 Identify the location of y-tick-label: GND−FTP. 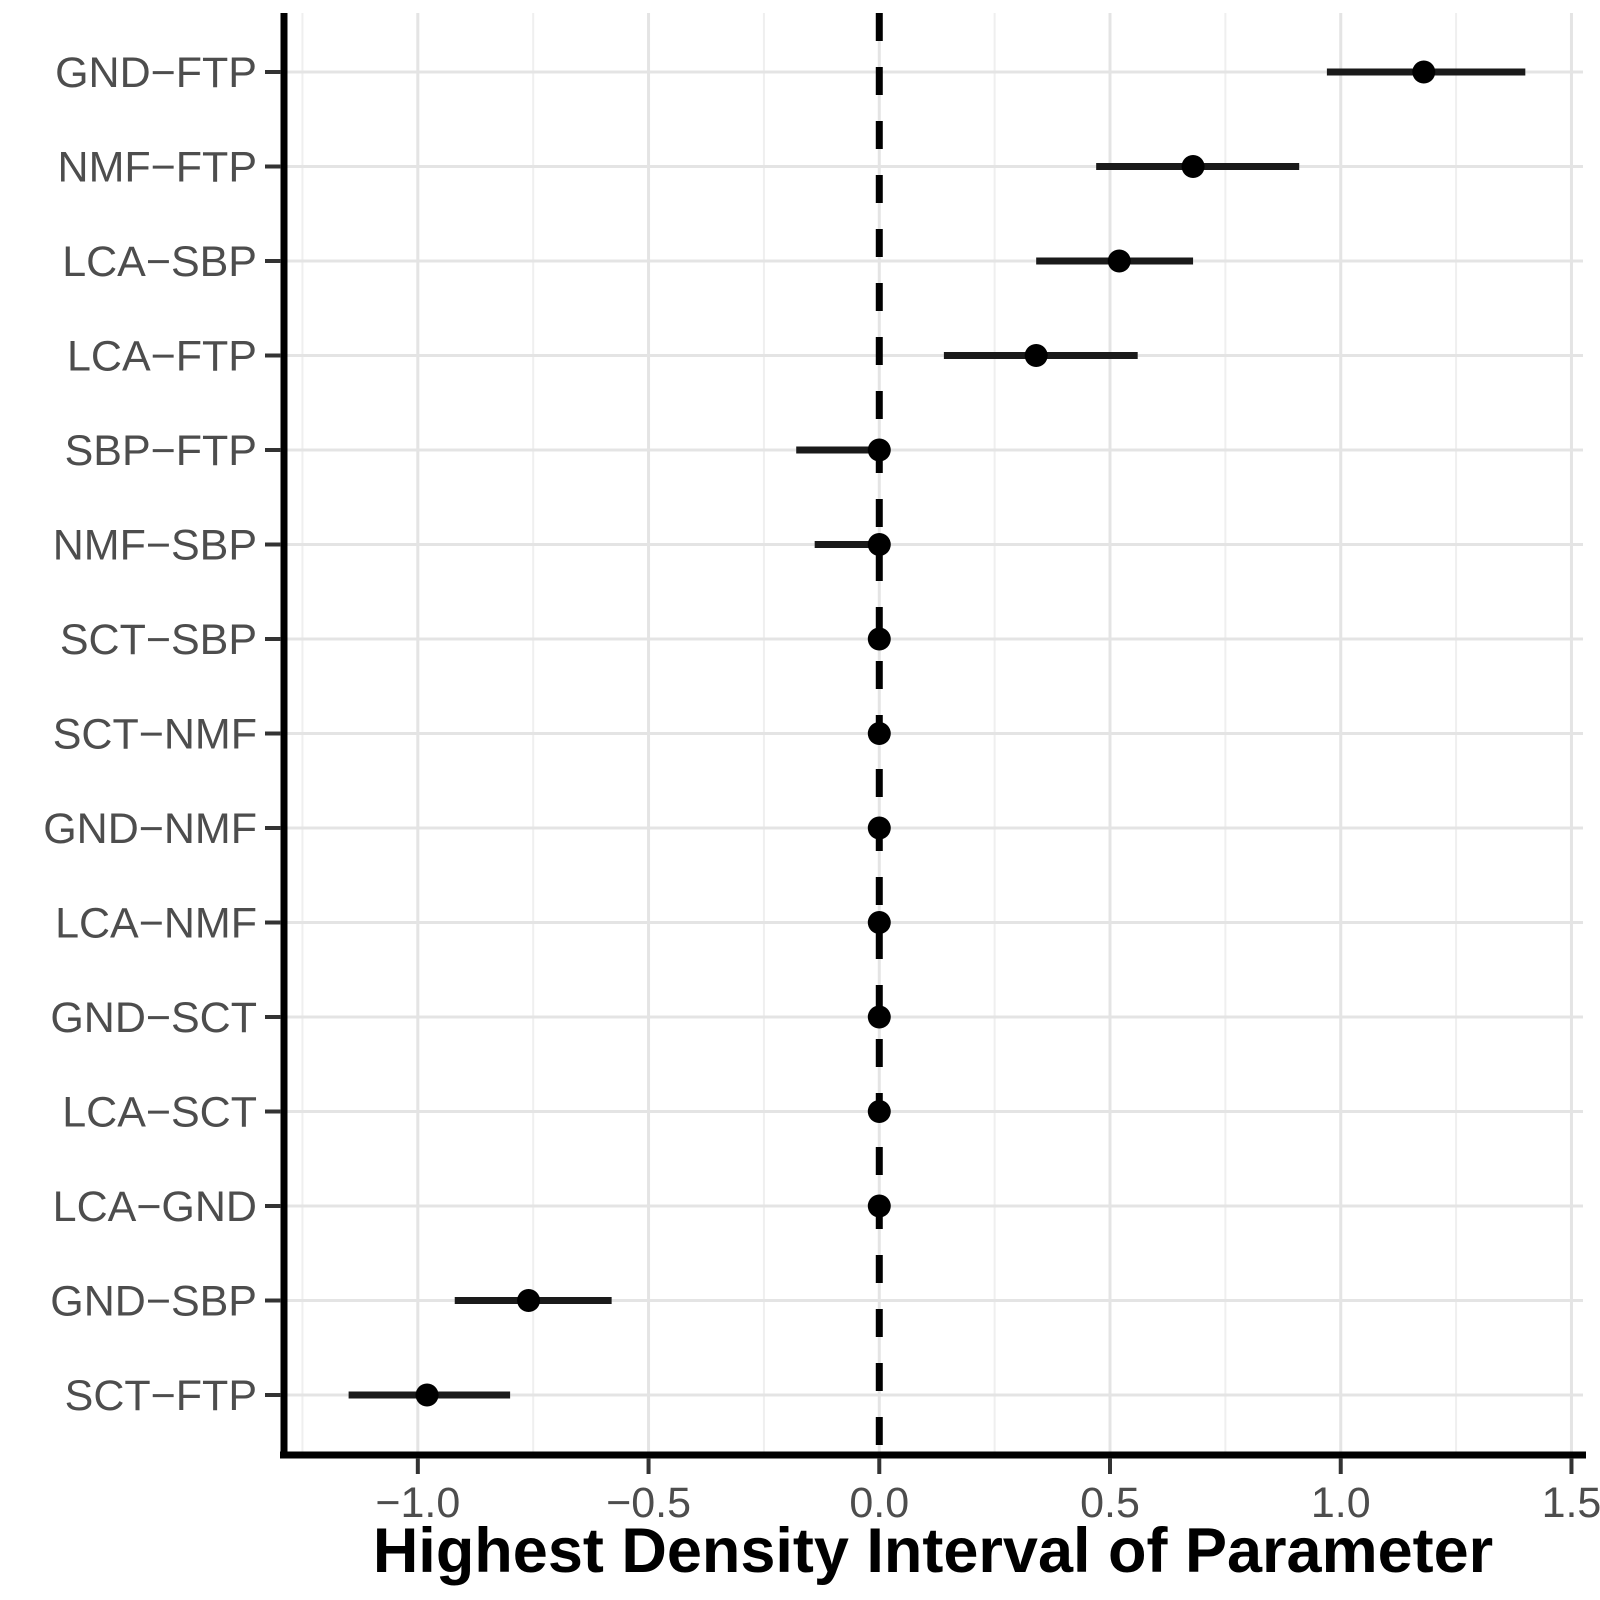
(156, 73).